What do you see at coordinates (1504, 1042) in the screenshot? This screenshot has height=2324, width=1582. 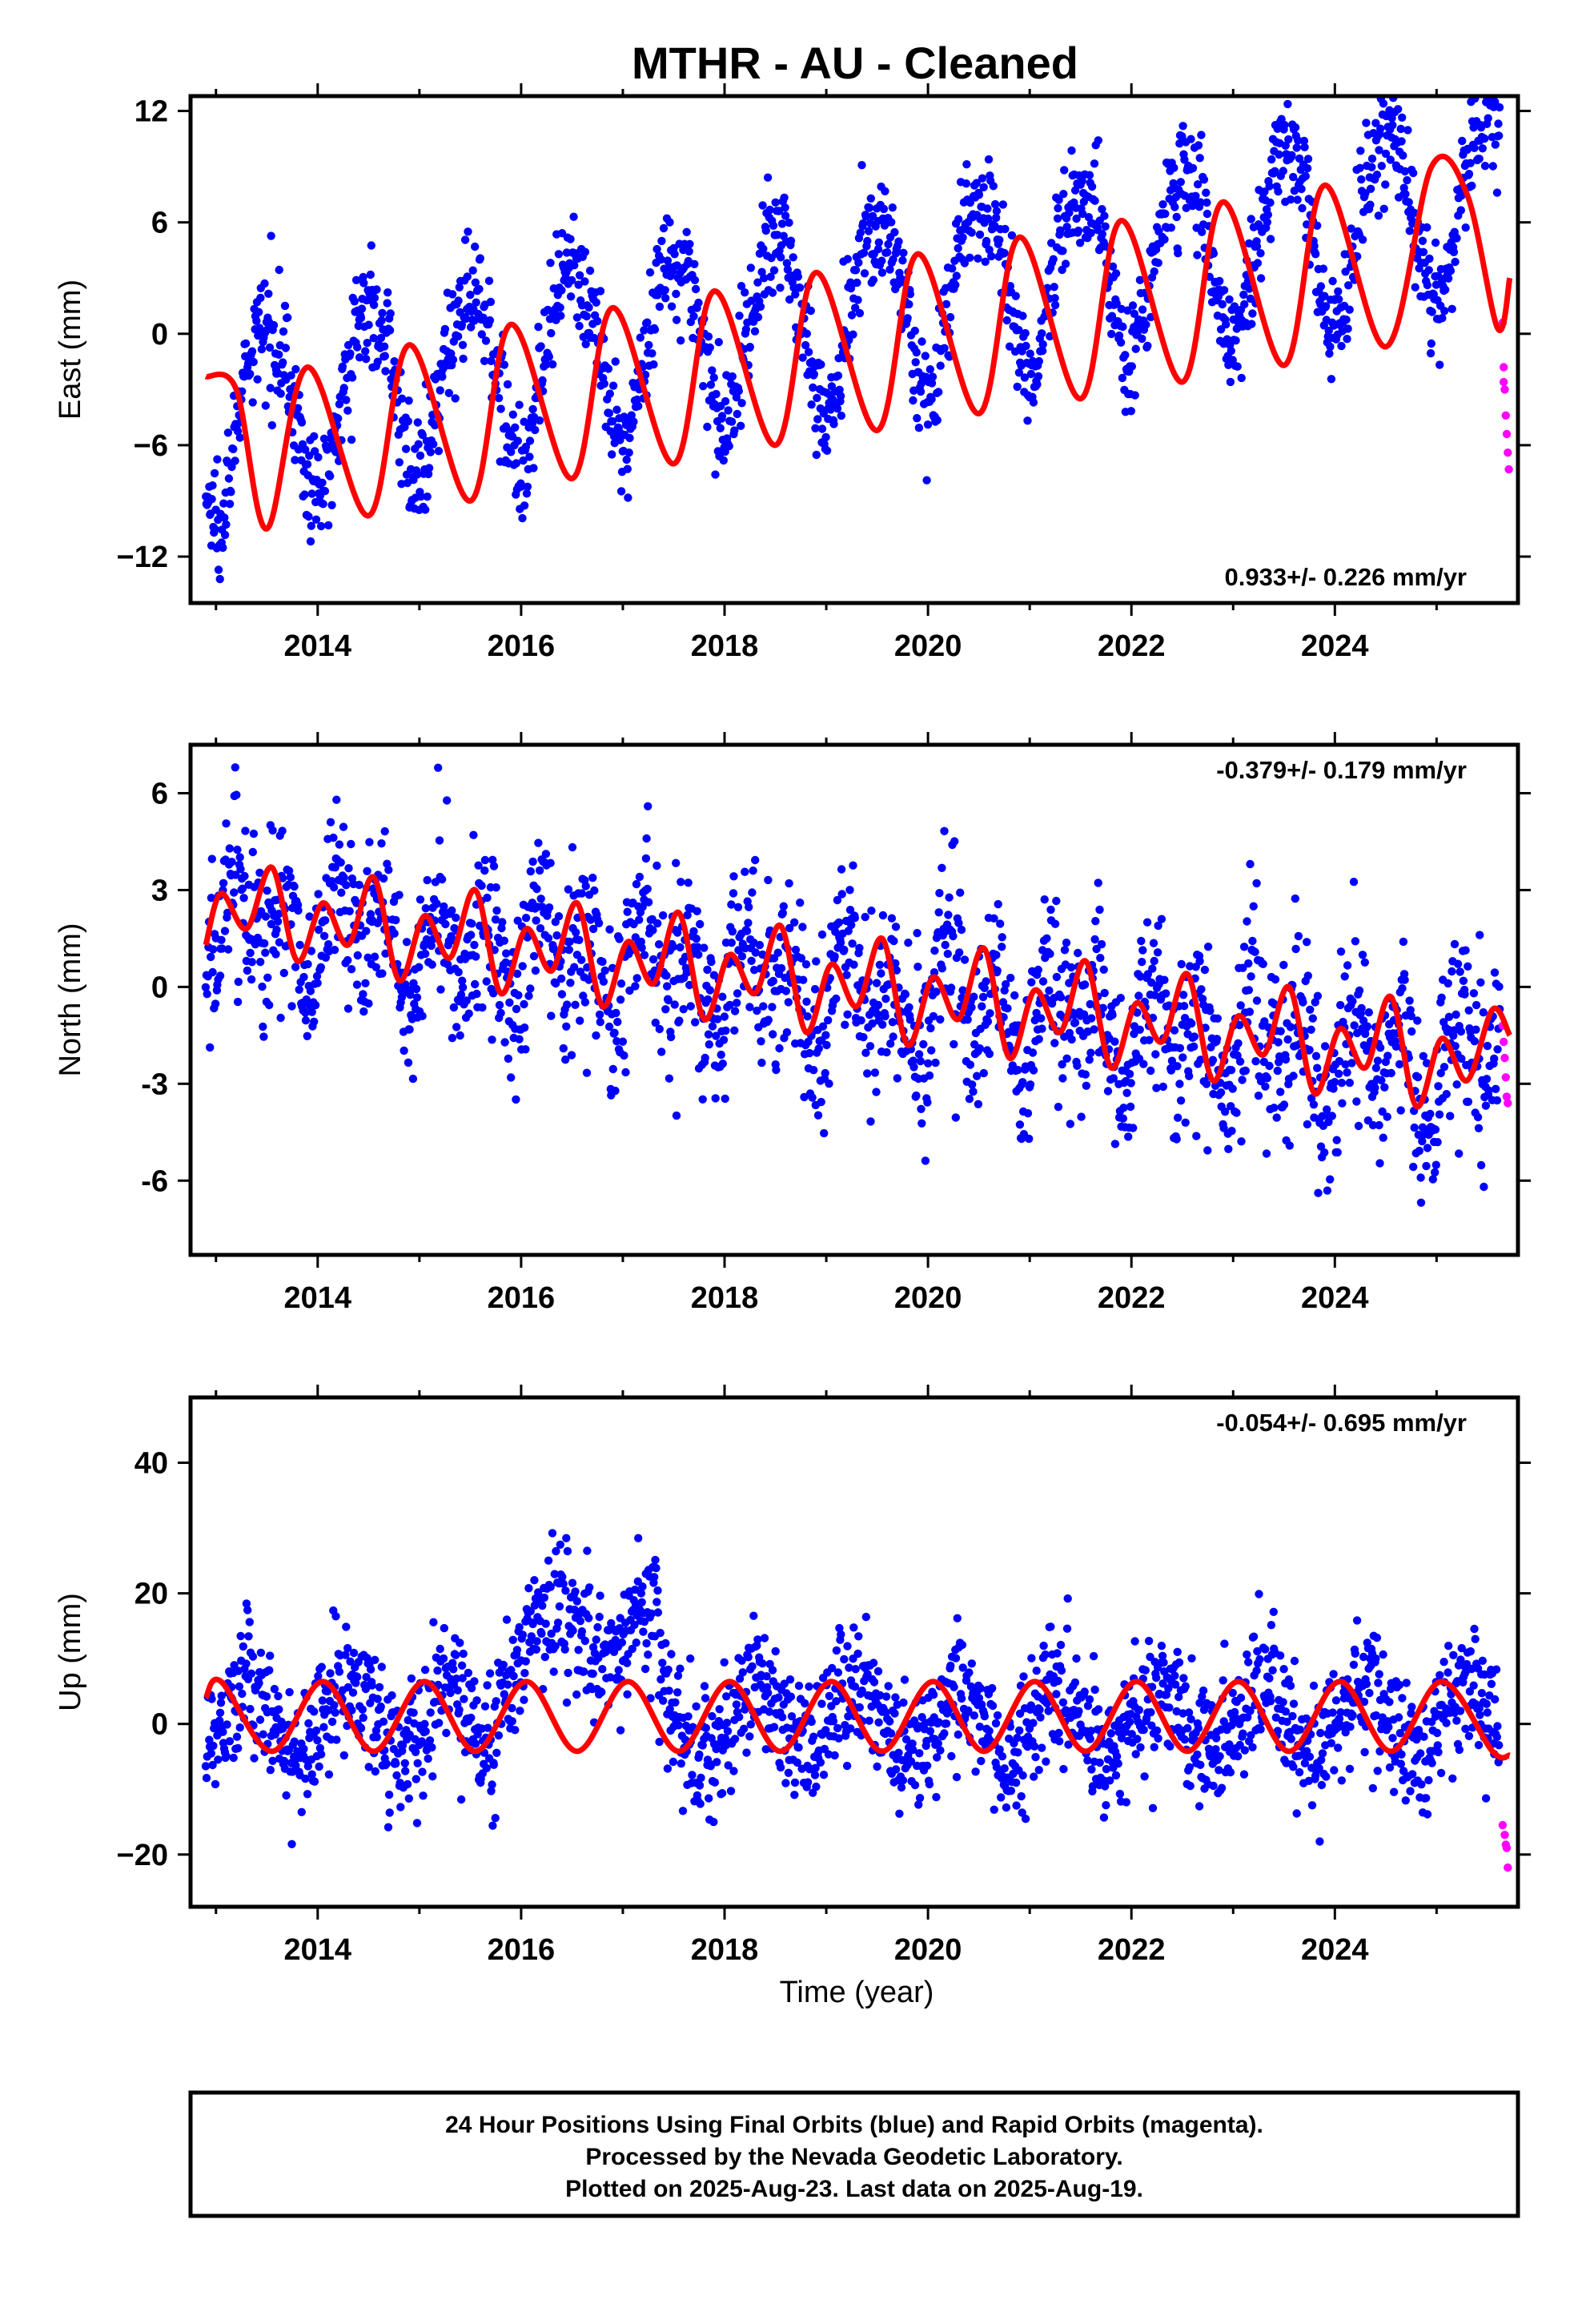 I see `north-rapid-point` at bounding box center [1504, 1042].